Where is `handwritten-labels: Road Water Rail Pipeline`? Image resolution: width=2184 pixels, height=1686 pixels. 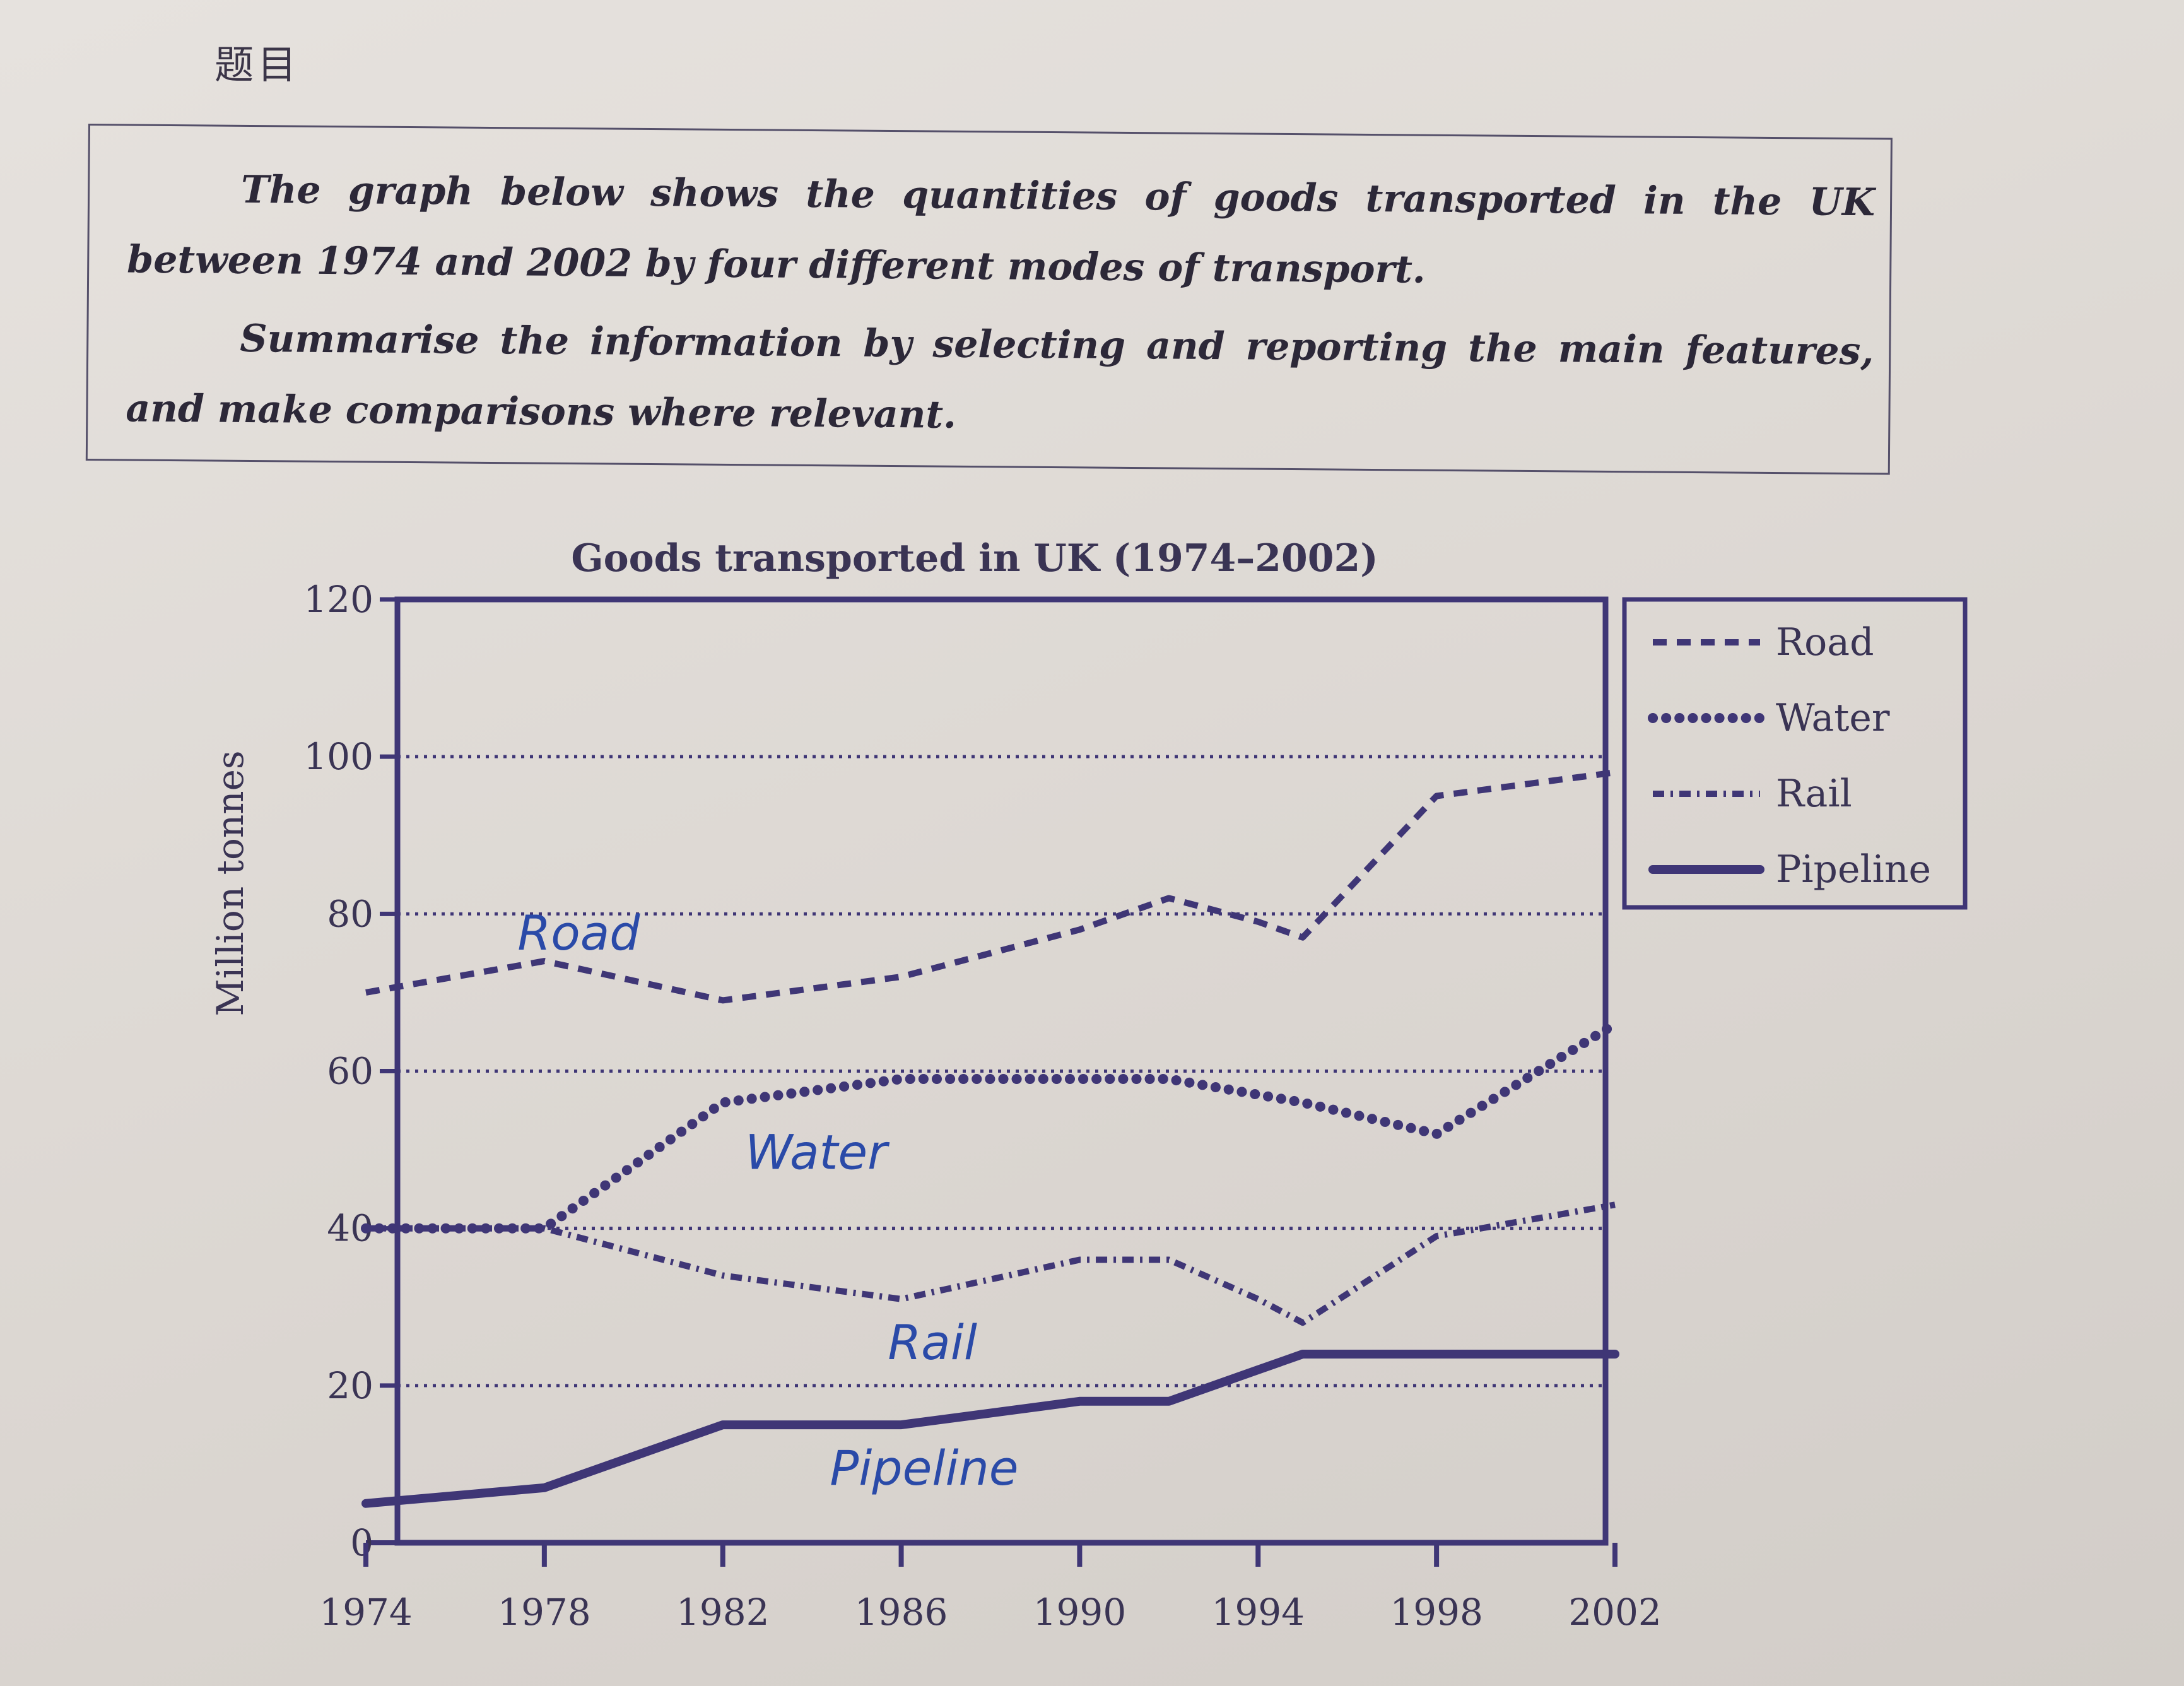 handwritten-labels: Road Water Rail Pipeline is located at coordinates (767, 1201).